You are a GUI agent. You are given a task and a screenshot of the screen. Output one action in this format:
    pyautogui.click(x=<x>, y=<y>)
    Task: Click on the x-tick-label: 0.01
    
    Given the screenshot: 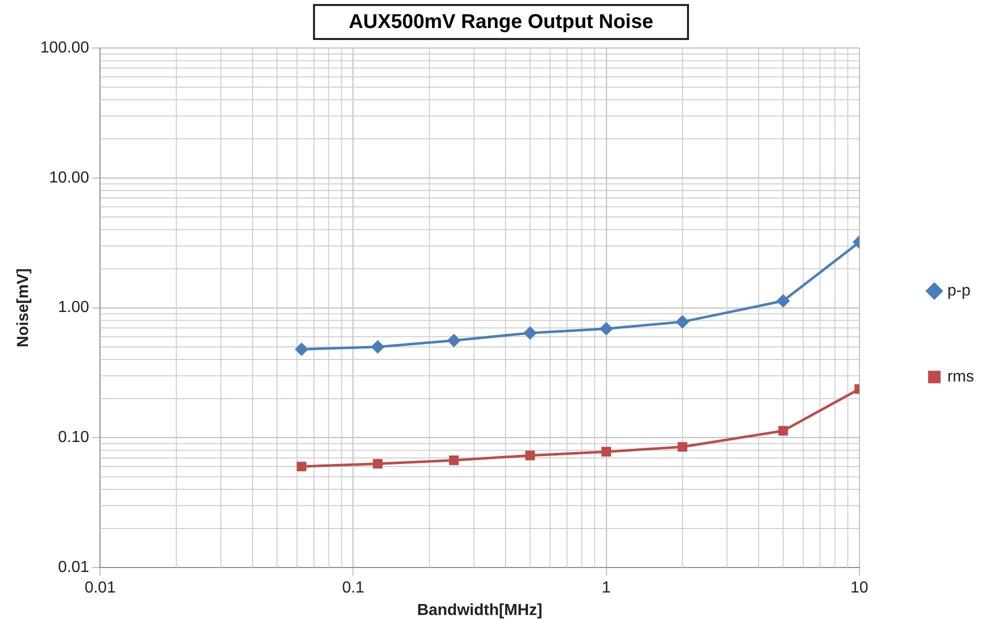 What is the action you would take?
    pyautogui.click(x=100, y=588)
    